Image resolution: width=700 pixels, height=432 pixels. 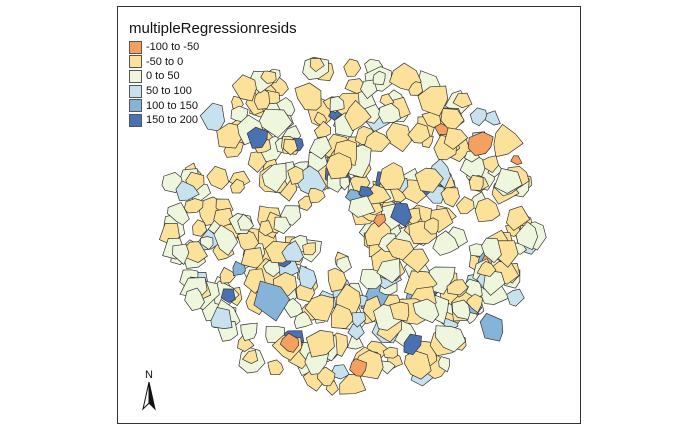 What do you see at coordinates (213, 105) in the screenshot?
I see `legend-item: 100 to 150` at bounding box center [213, 105].